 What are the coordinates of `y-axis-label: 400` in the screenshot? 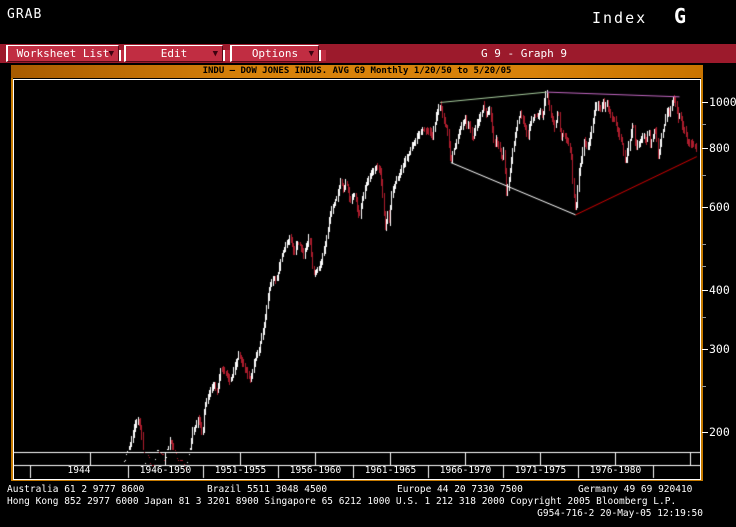 It's located at (719, 290).